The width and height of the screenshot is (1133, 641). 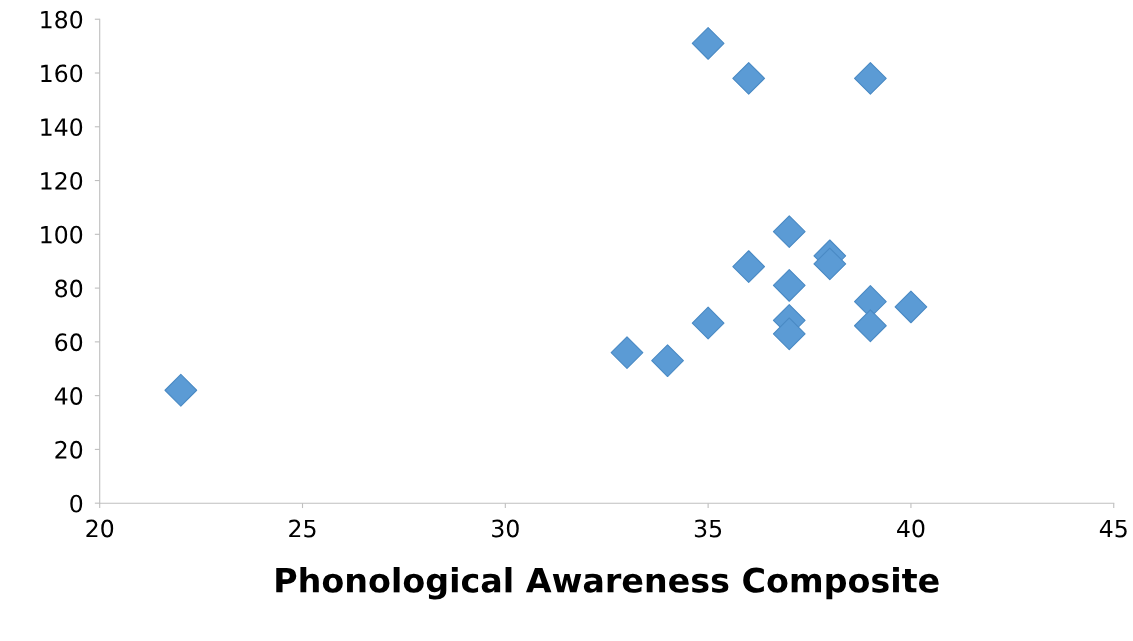 What do you see at coordinates (302, 528) in the screenshot?
I see `x-tick-label: 25` at bounding box center [302, 528].